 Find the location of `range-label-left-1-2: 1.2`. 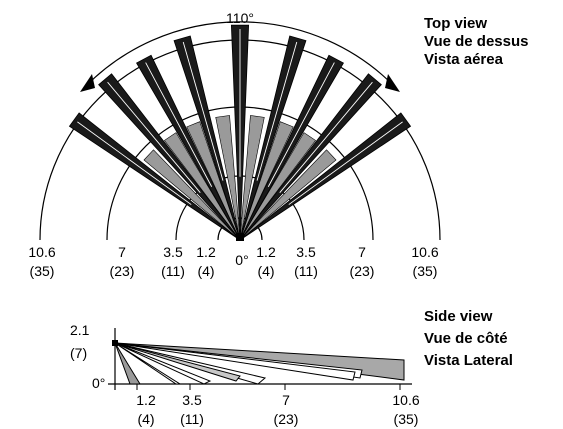

range-label-left-1-2: 1.2 is located at coordinates (206, 252).